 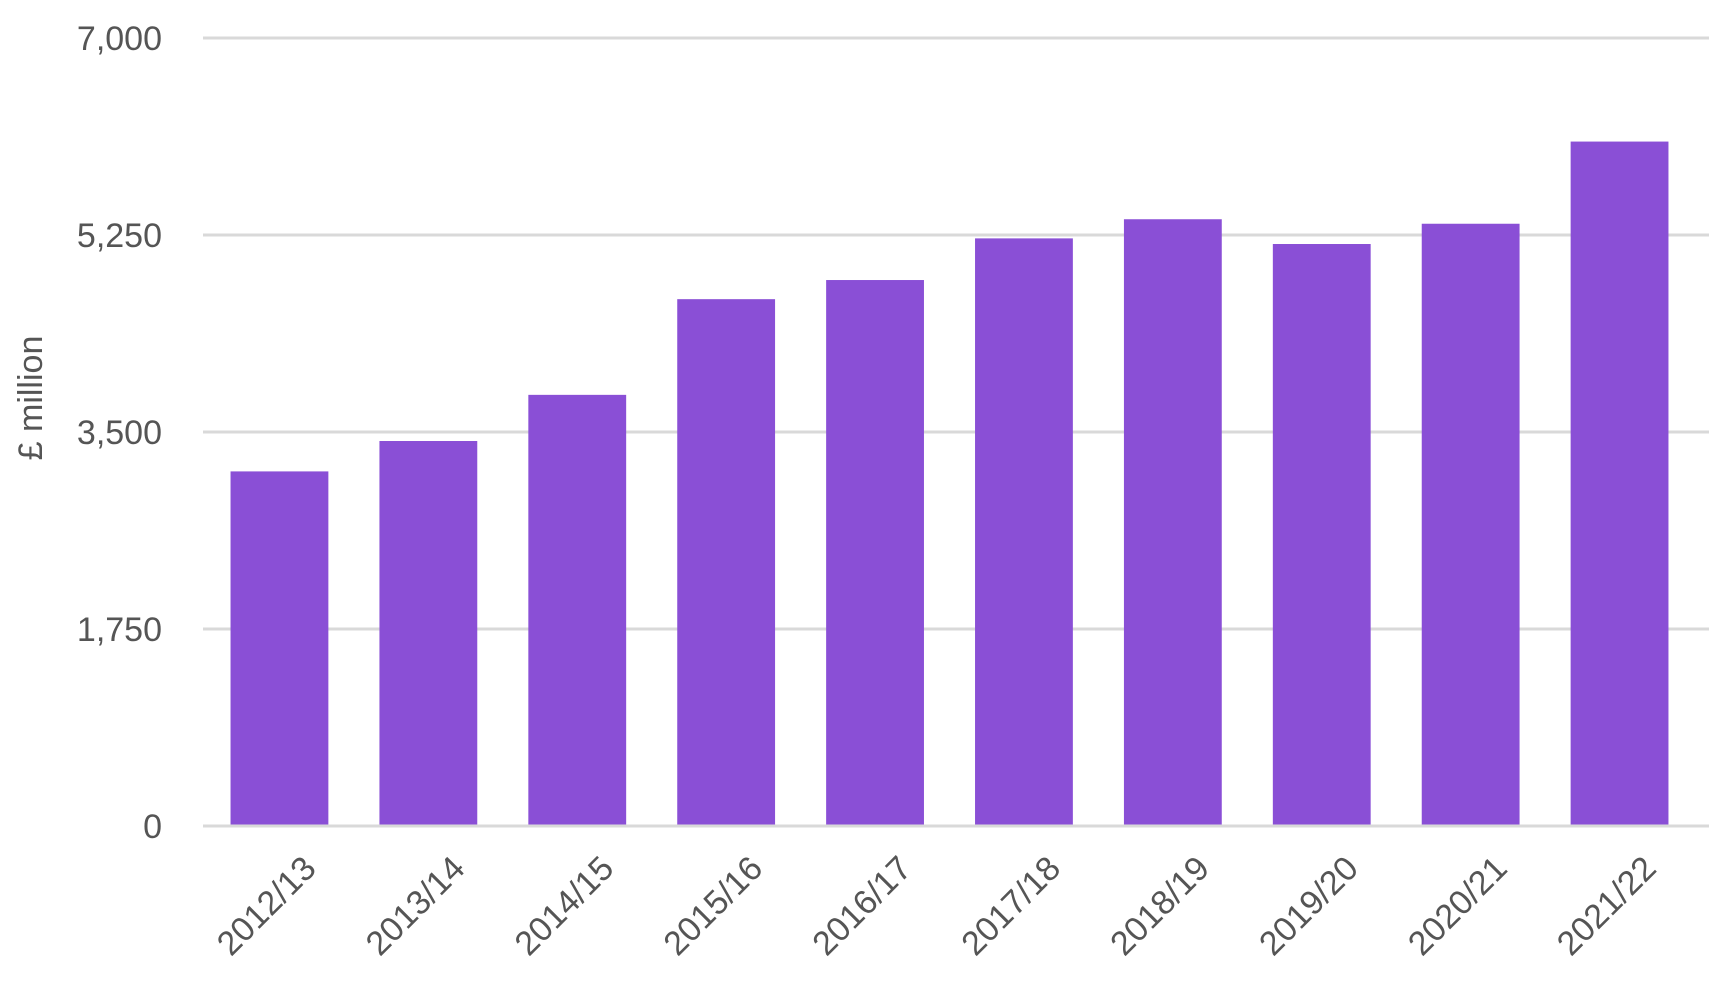 I want to click on y-tick-labels: 0 1,750 3,500 5,250 7,000, so click(x=119, y=433).